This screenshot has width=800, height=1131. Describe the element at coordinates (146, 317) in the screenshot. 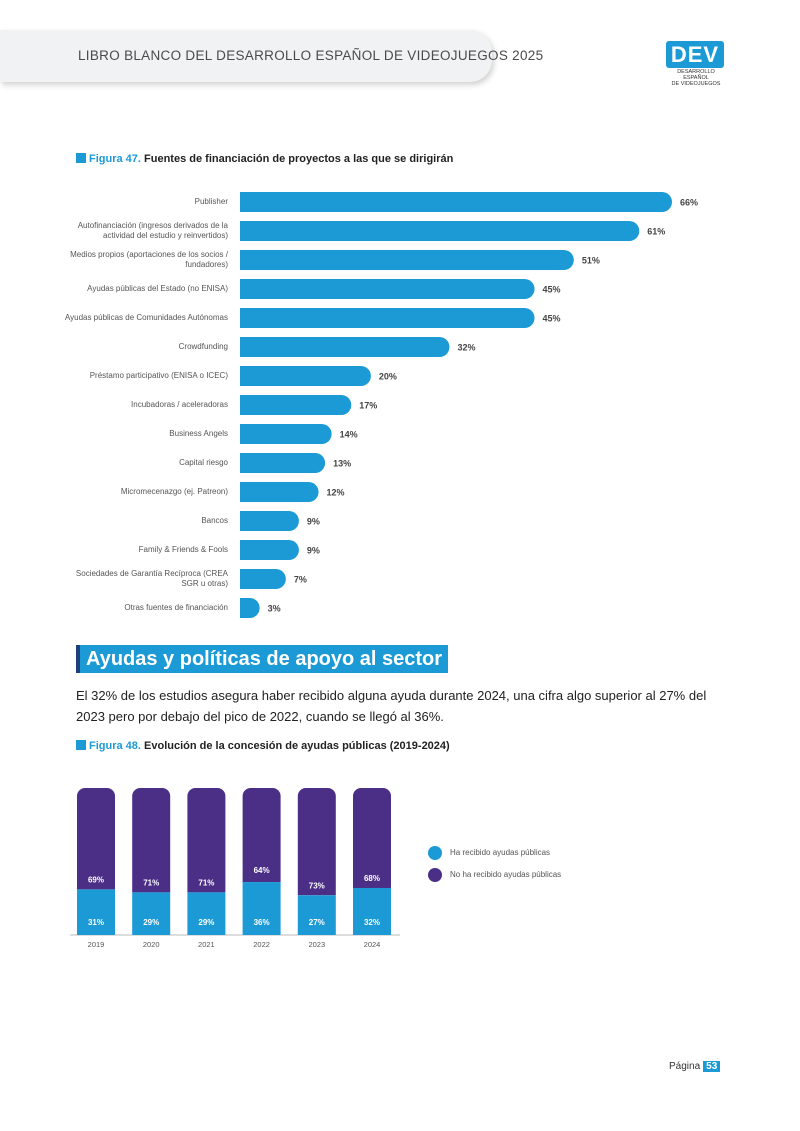

I see `bar-category-label: Ayudas públicas de Comunidades Autónomas` at that location.